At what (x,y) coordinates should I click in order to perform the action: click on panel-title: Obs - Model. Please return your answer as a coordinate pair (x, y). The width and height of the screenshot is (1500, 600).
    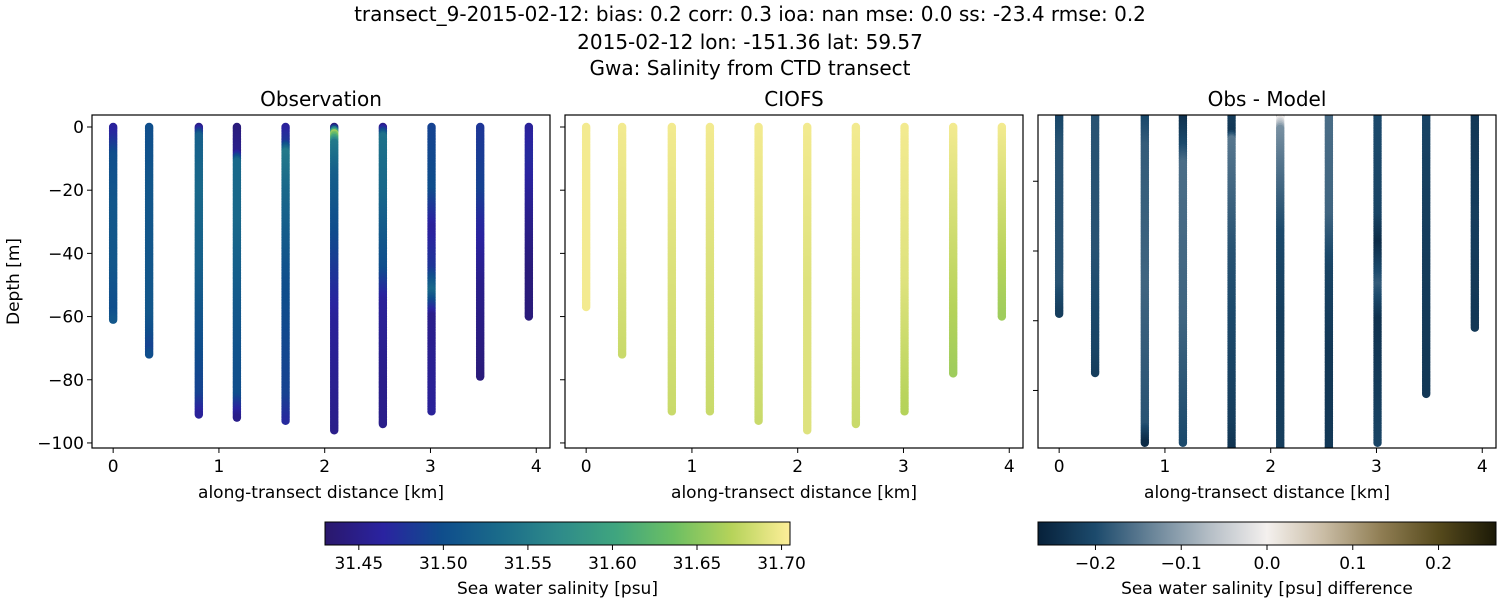
    Looking at the image, I should click on (1267, 99).